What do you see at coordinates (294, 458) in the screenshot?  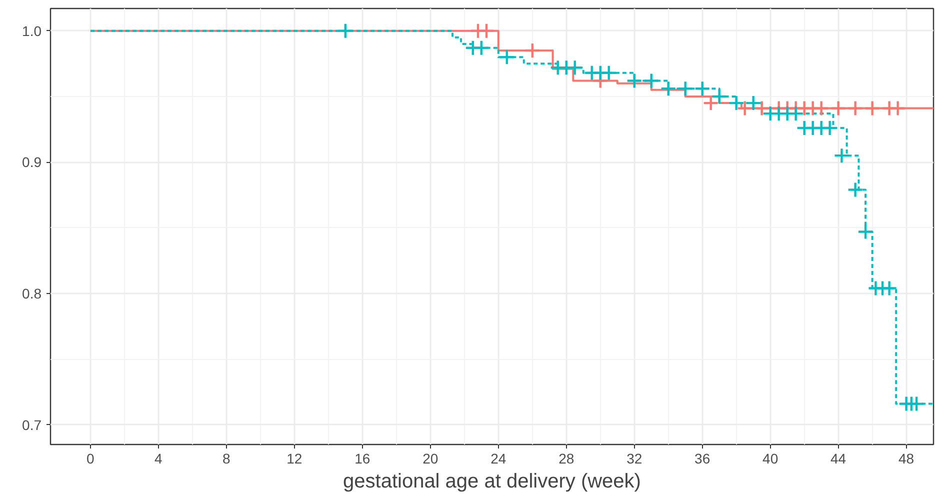 I see `x-tick-label: 12` at bounding box center [294, 458].